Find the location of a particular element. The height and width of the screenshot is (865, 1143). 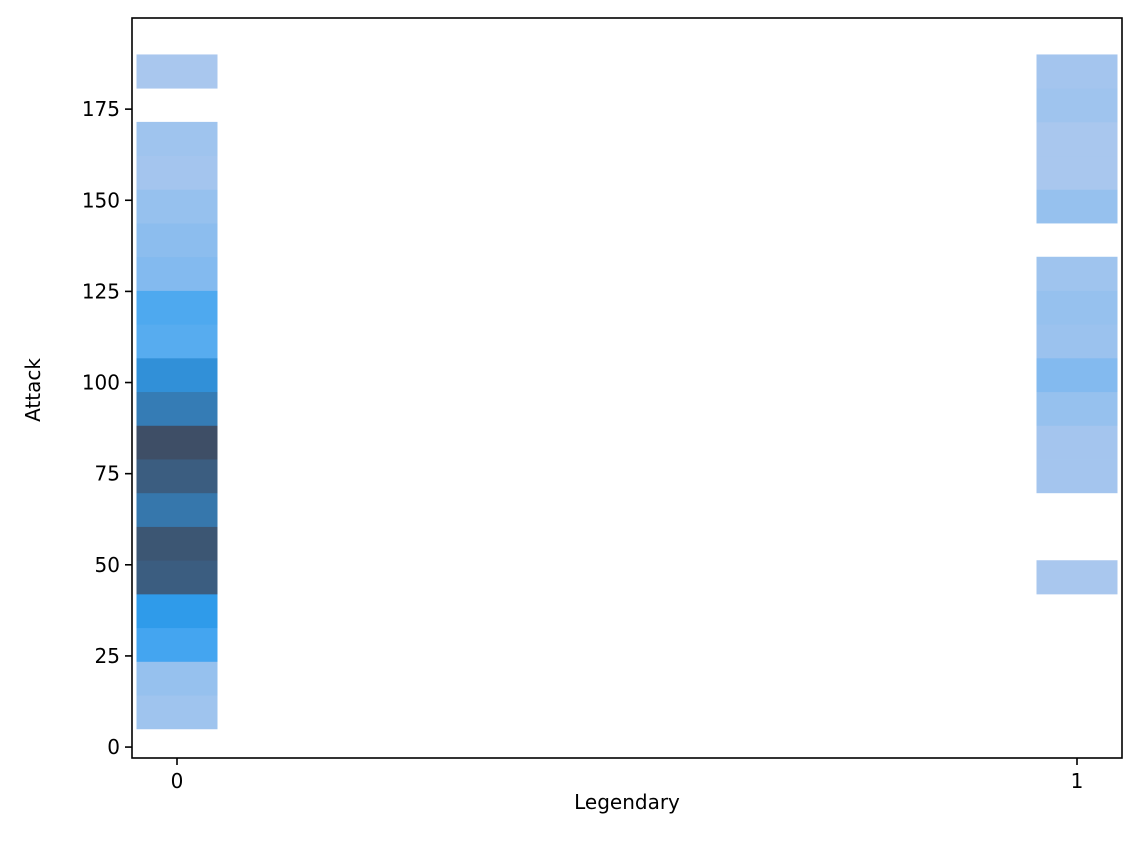

heatmap-cell-x1-bin5 is located at coordinates (1077, 341).